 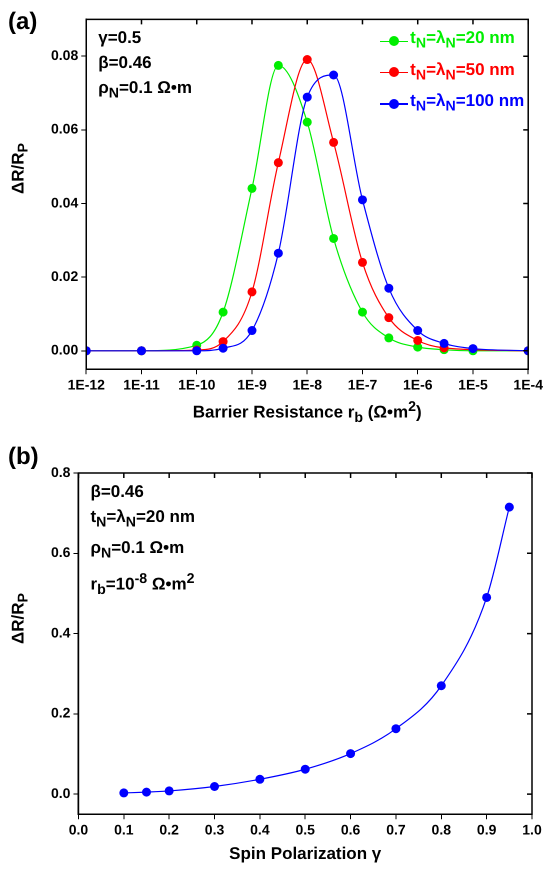 What do you see at coordinates (396, 829) in the screenshot?
I see `x-tick-label: 0.7` at bounding box center [396, 829].